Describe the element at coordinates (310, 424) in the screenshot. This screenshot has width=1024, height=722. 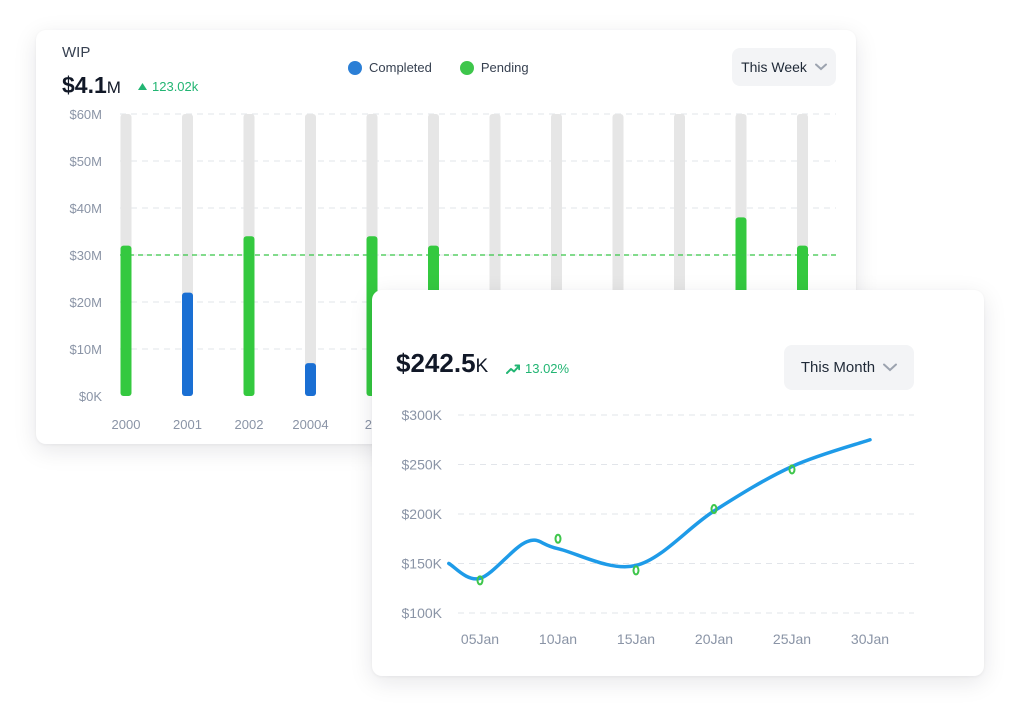
I see `x-tick-label: 20004` at that location.